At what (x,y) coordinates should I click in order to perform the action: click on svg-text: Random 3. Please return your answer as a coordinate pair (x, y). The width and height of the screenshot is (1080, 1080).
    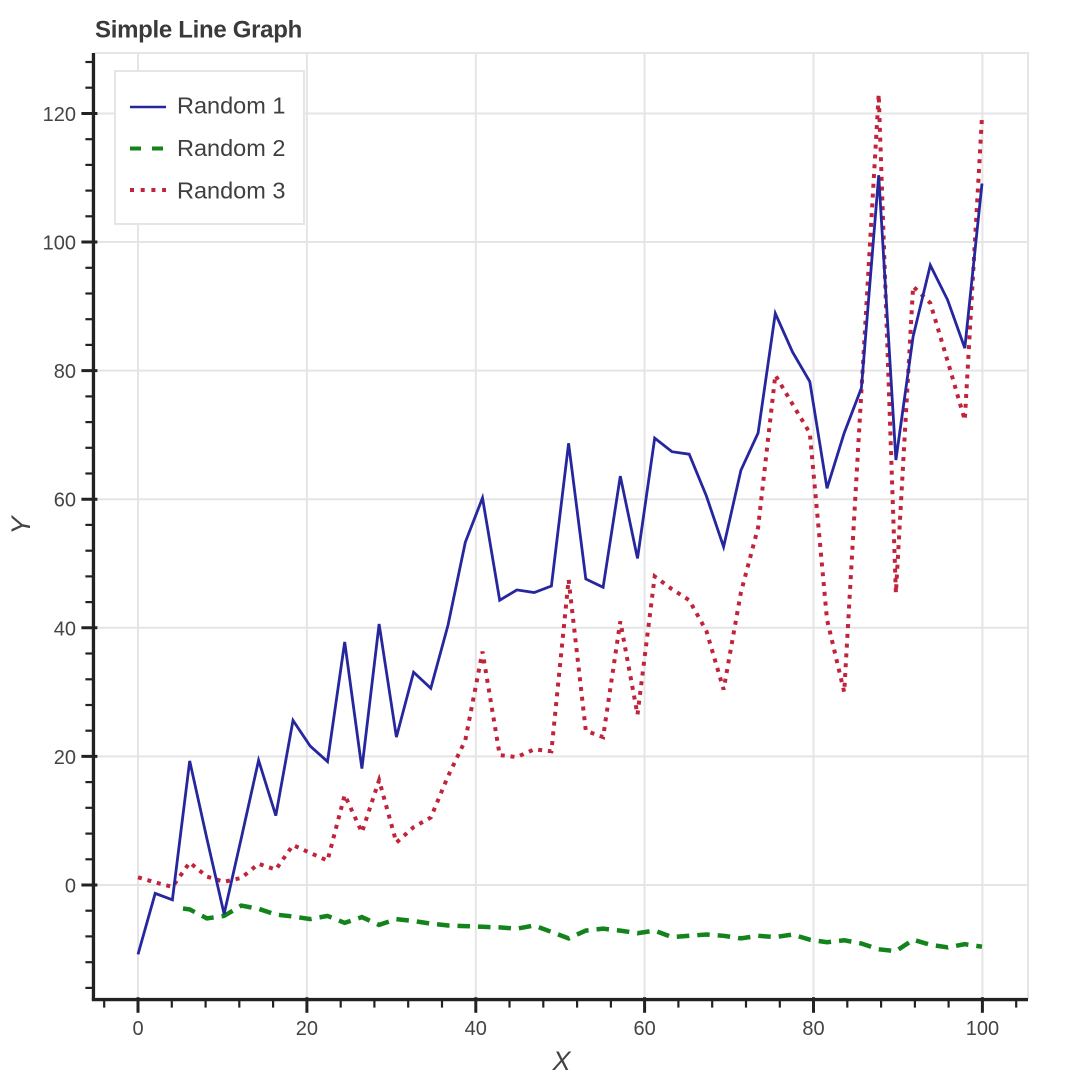
    Looking at the image, I should click on (231, 191).